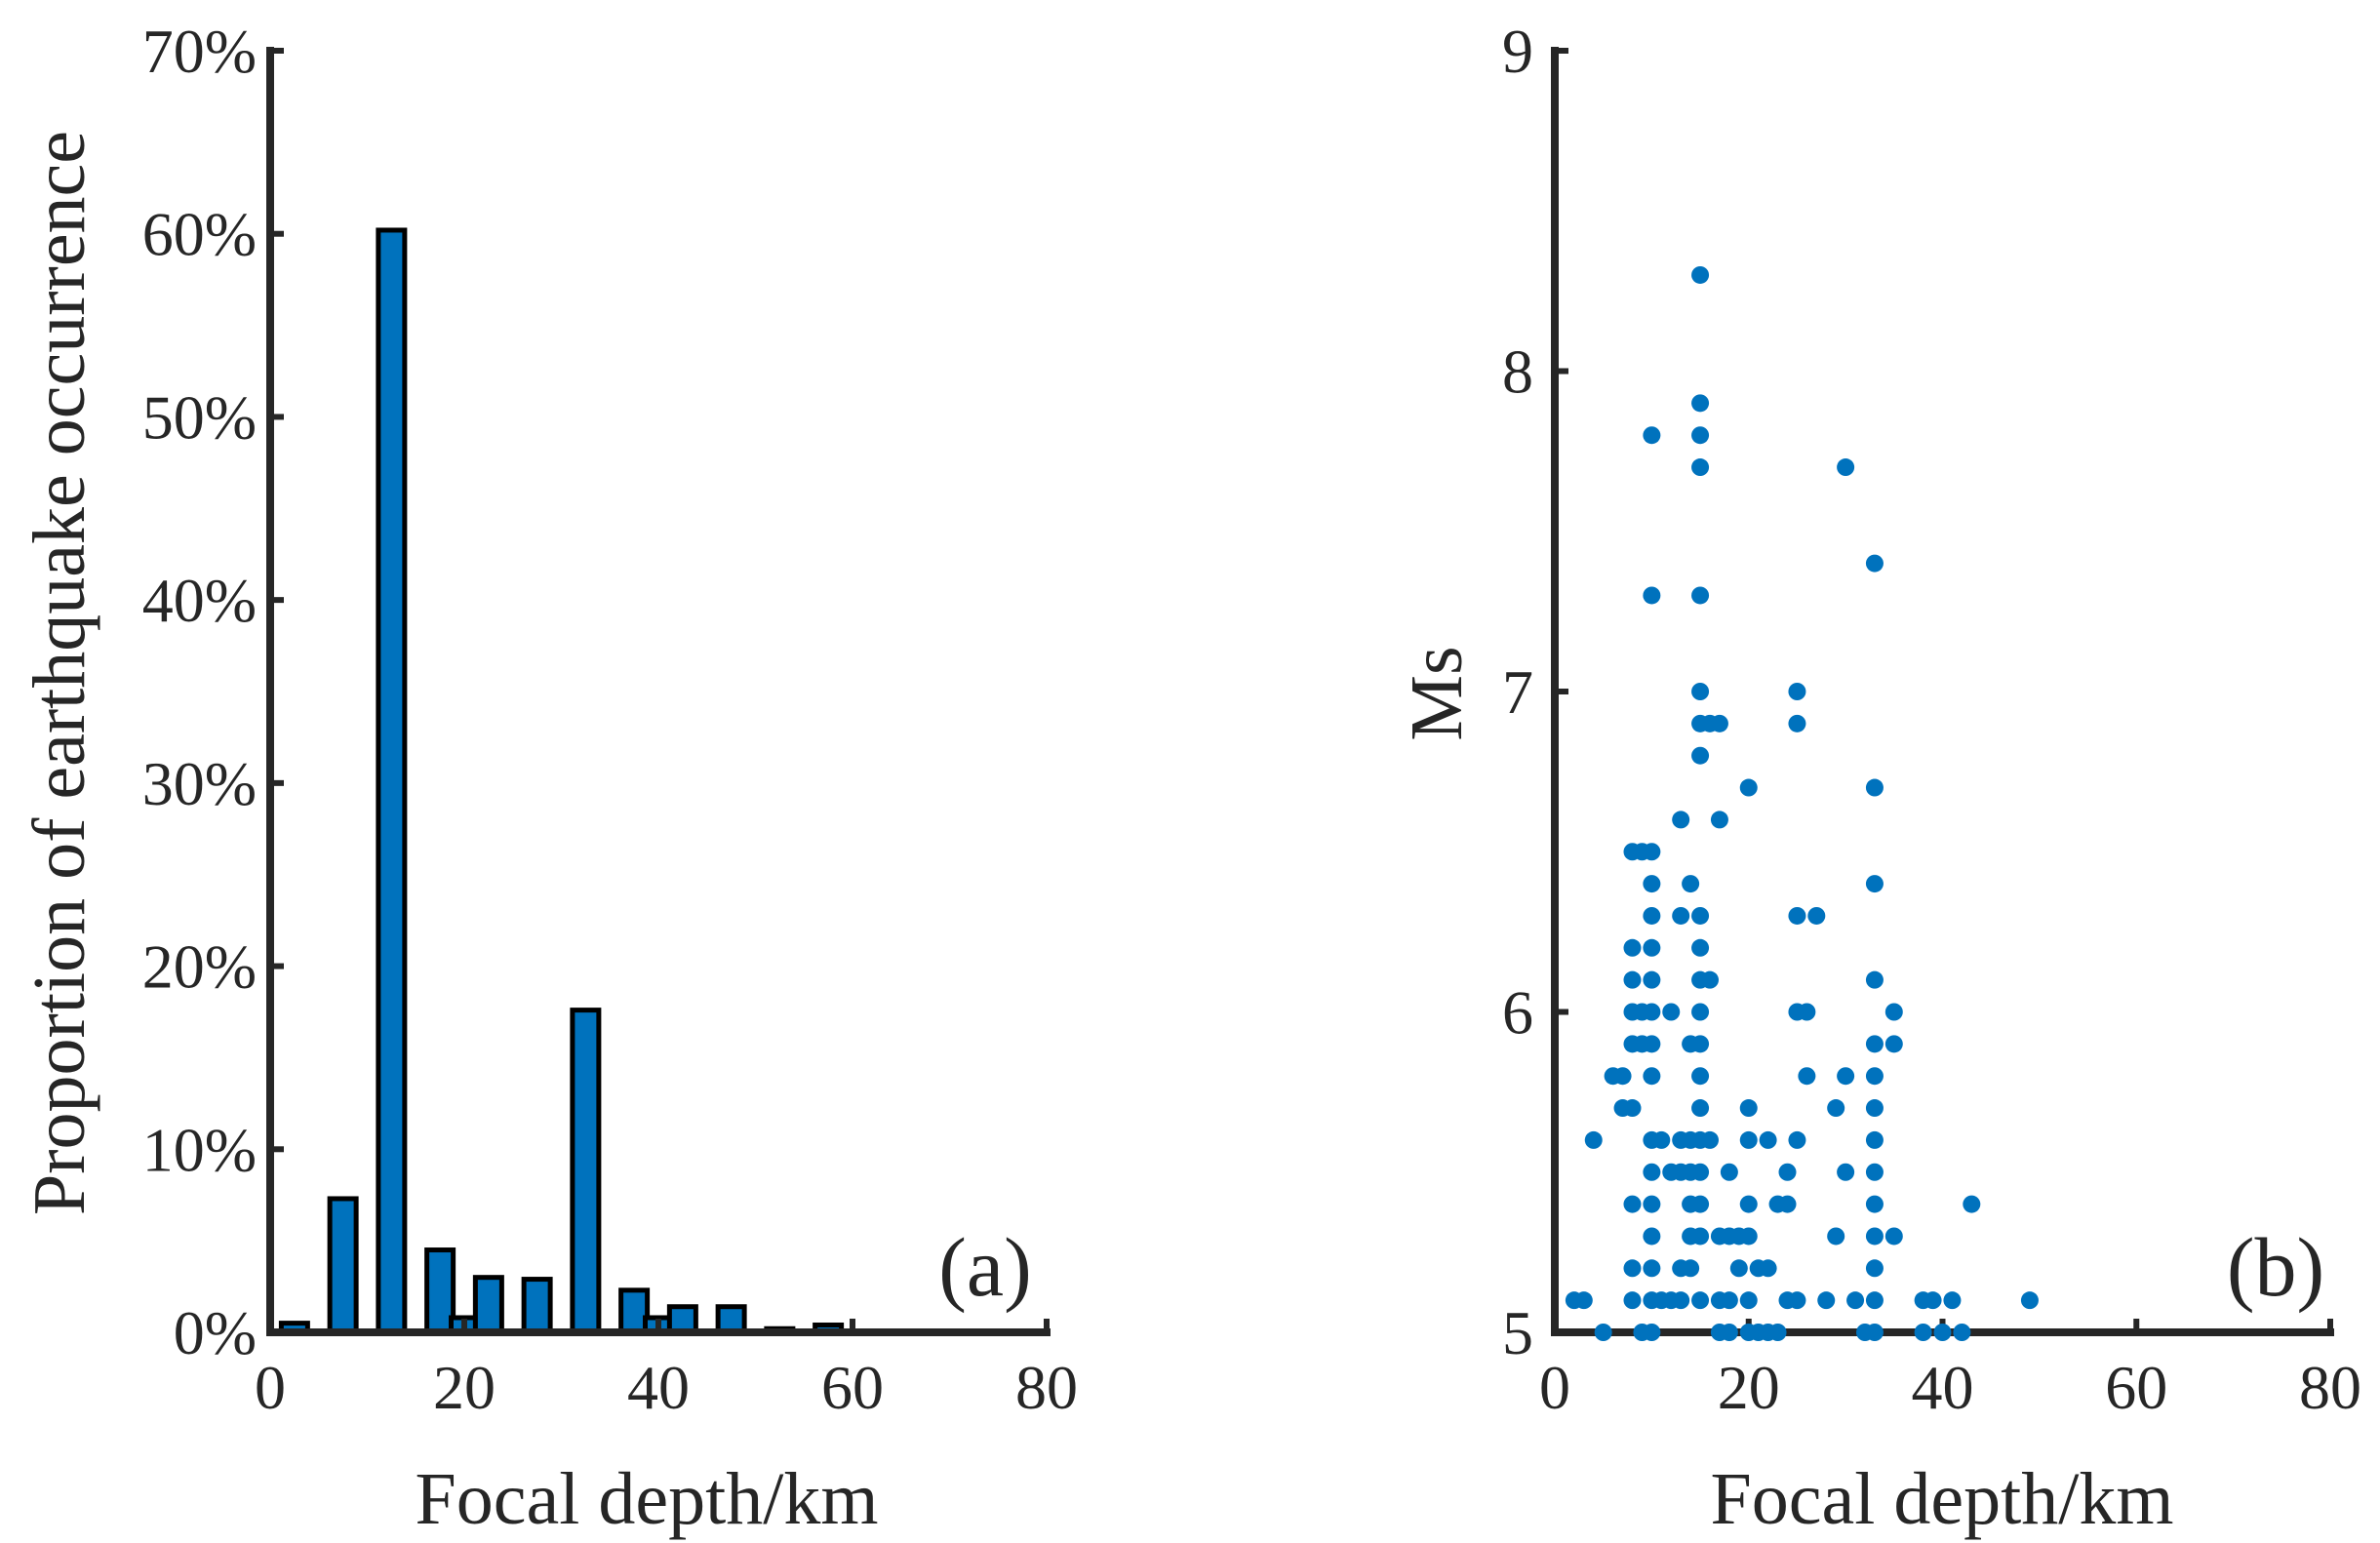 The image size is (2380, 1543). Describe the element at coordinates (658, 1387) in the screenshot. I see `x-tick-label-a: 40` at that location.